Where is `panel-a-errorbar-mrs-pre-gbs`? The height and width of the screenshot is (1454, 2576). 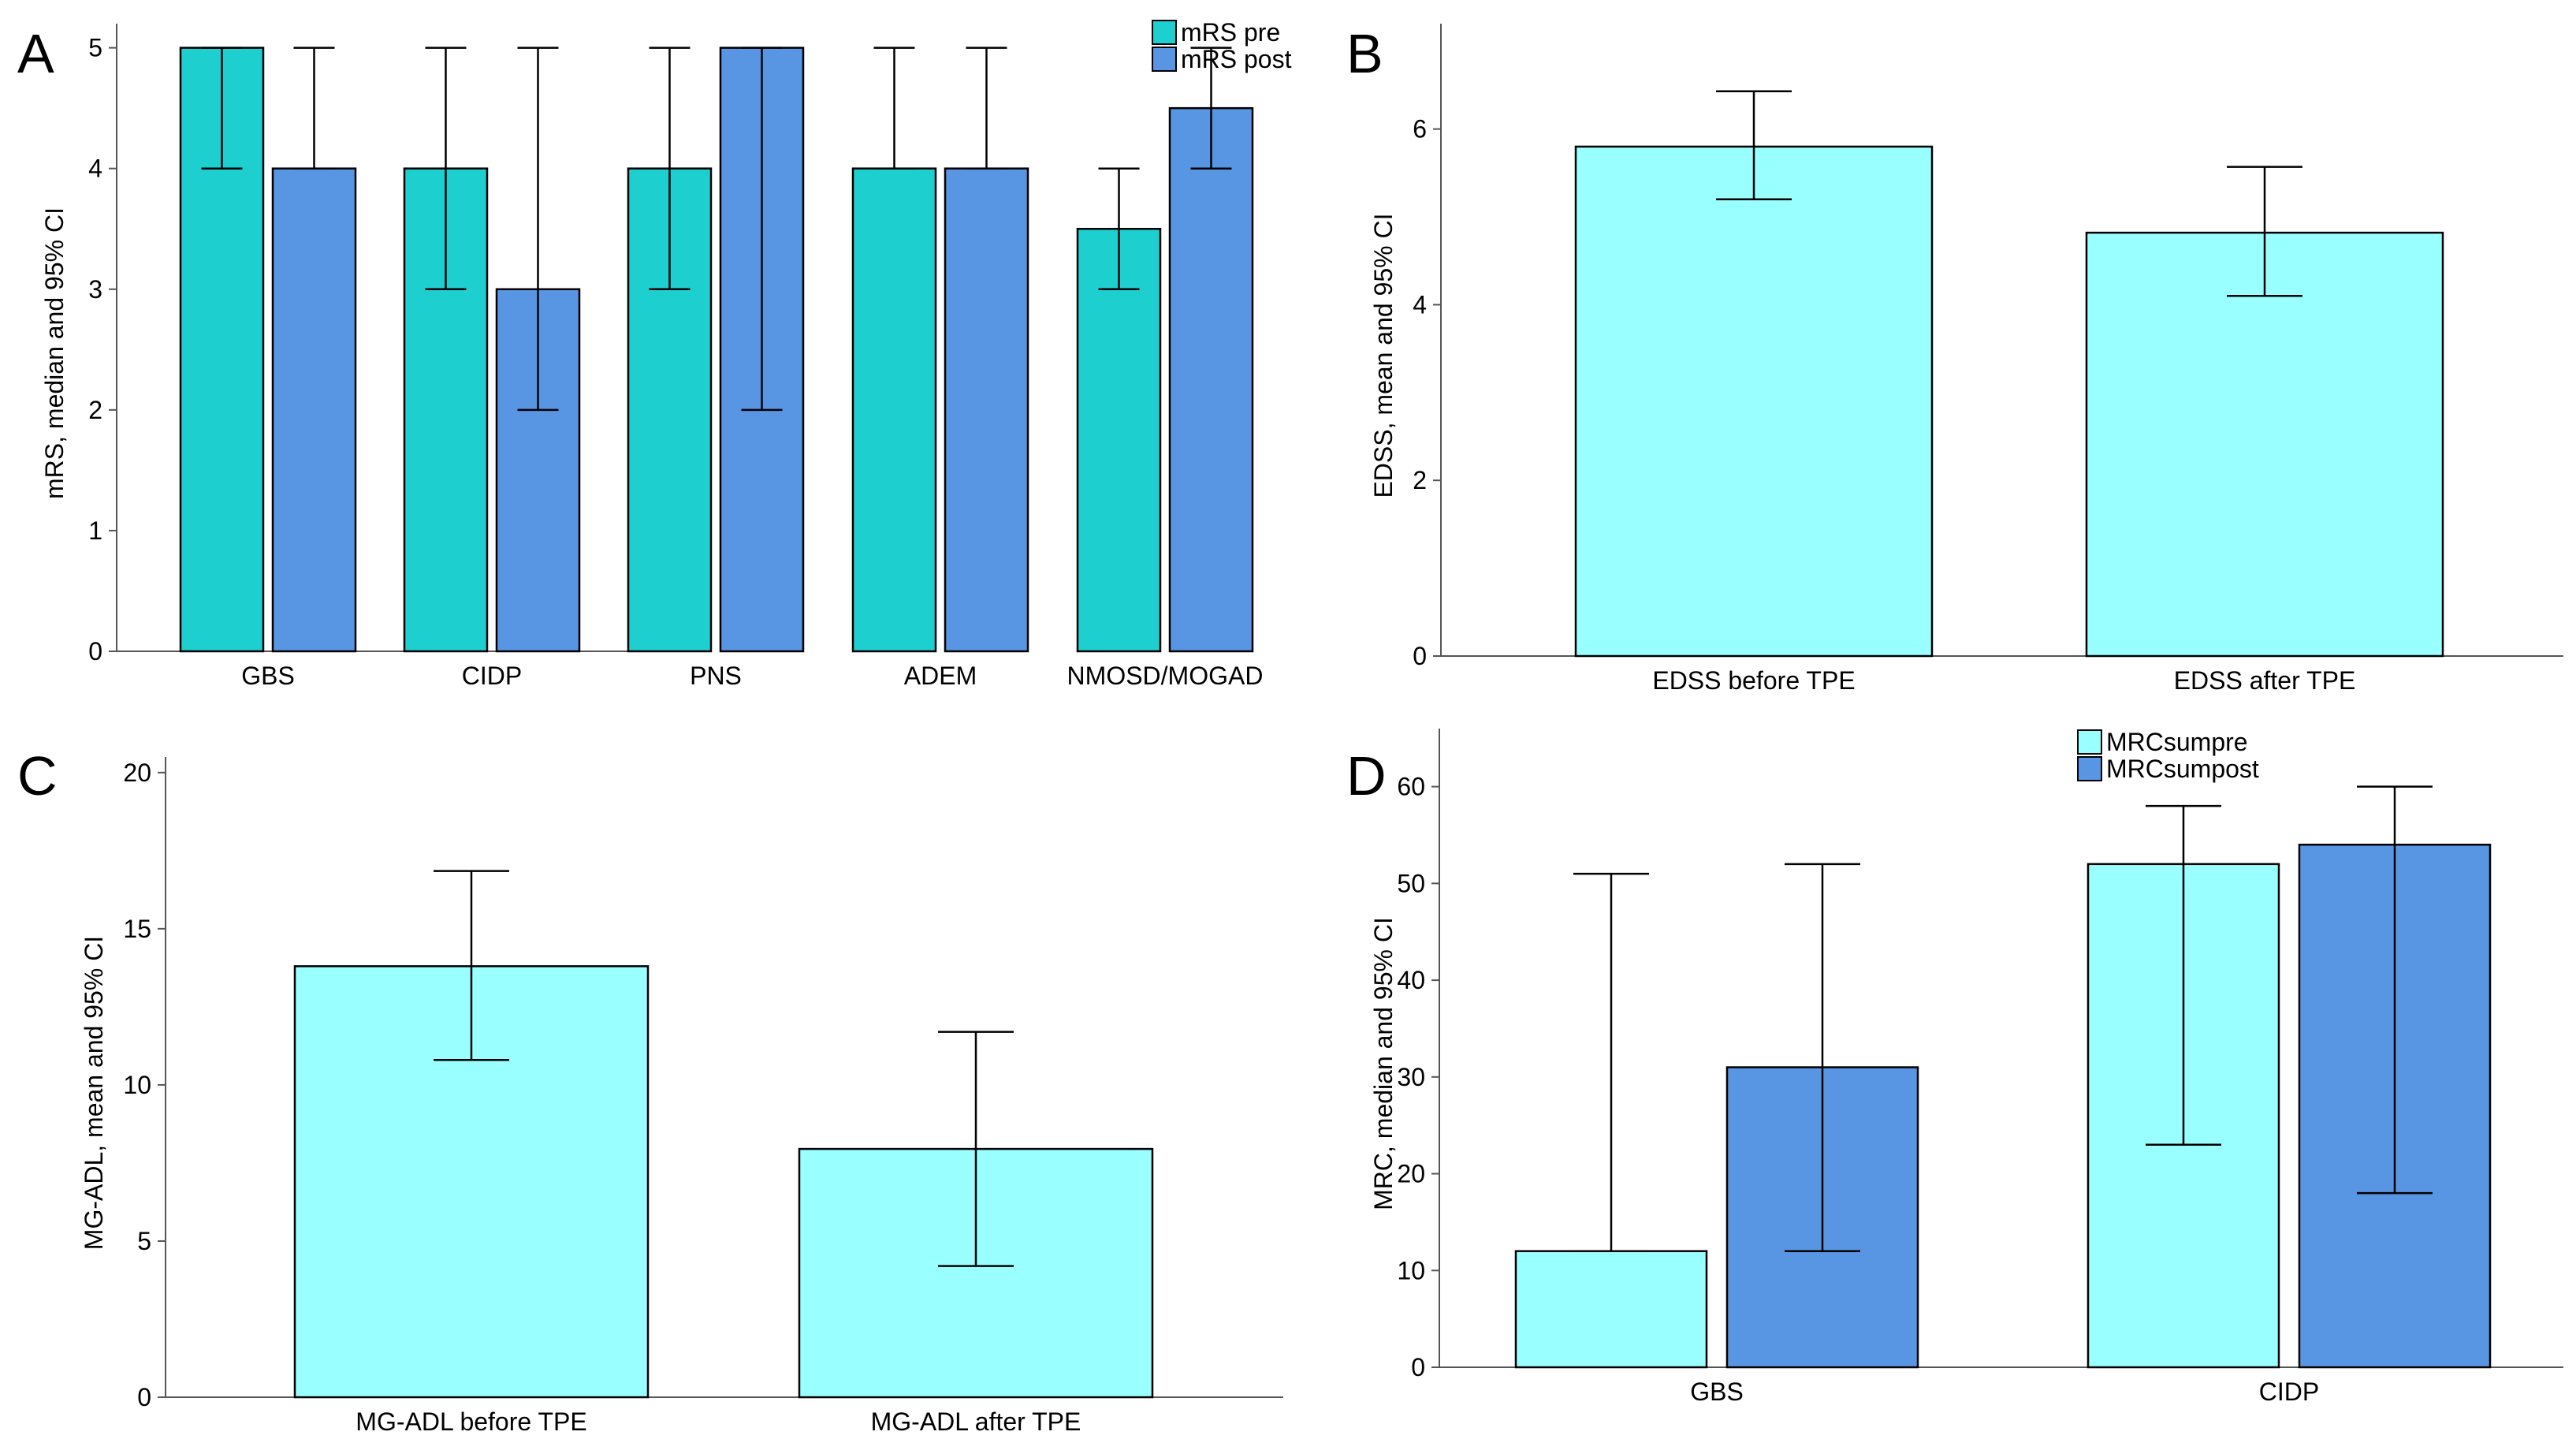 panel-a-errorbar-mrs-pre-gbs is located at coordinates (222, 108).